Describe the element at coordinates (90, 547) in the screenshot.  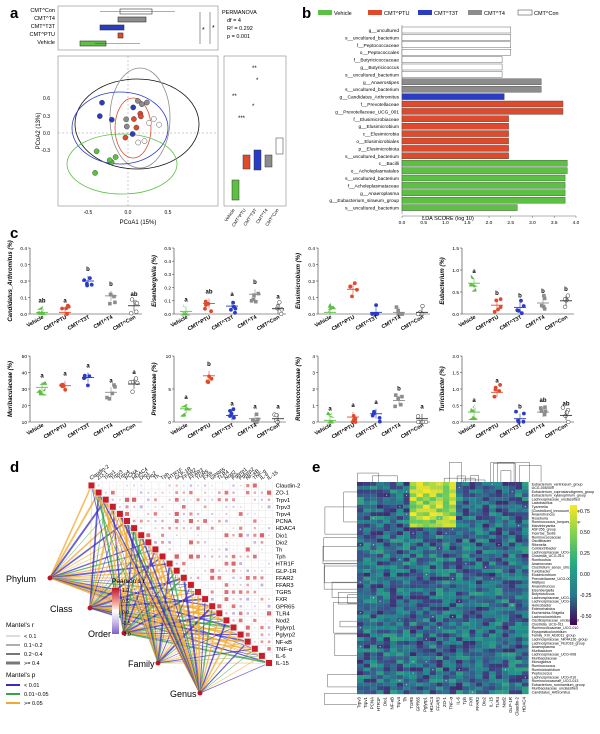
I see `mantel-line` at that location.